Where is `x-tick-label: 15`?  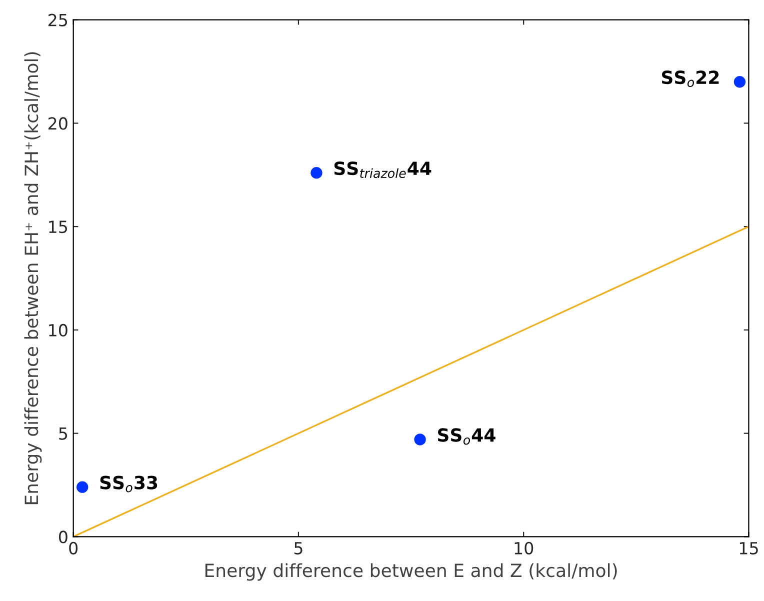 x-tick-label: 15 is located at coordinates (749, 548).